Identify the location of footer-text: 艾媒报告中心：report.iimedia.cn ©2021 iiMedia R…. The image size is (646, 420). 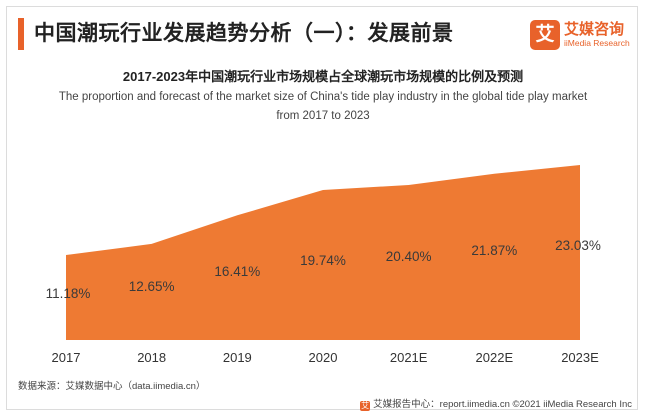
(502, 404).